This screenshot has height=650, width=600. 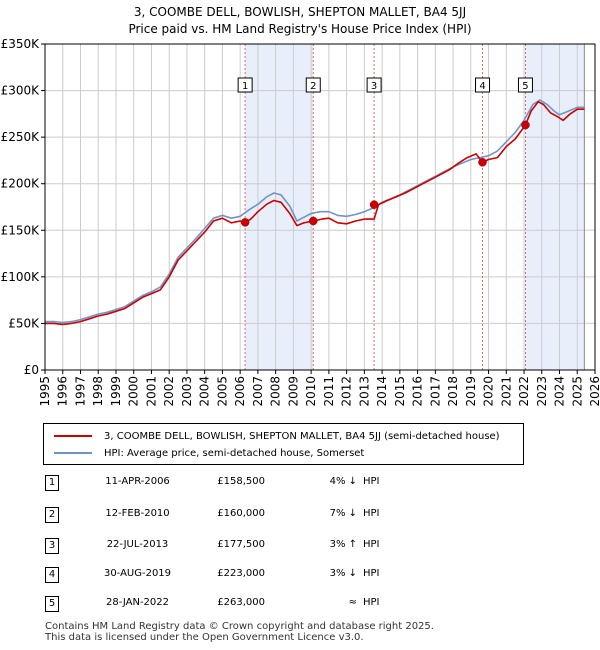 What do you see at coordinates (137, 573) in the screenshot?
I see `transaction-date: 30-AUG-2019` at bounding box center [137, 573].